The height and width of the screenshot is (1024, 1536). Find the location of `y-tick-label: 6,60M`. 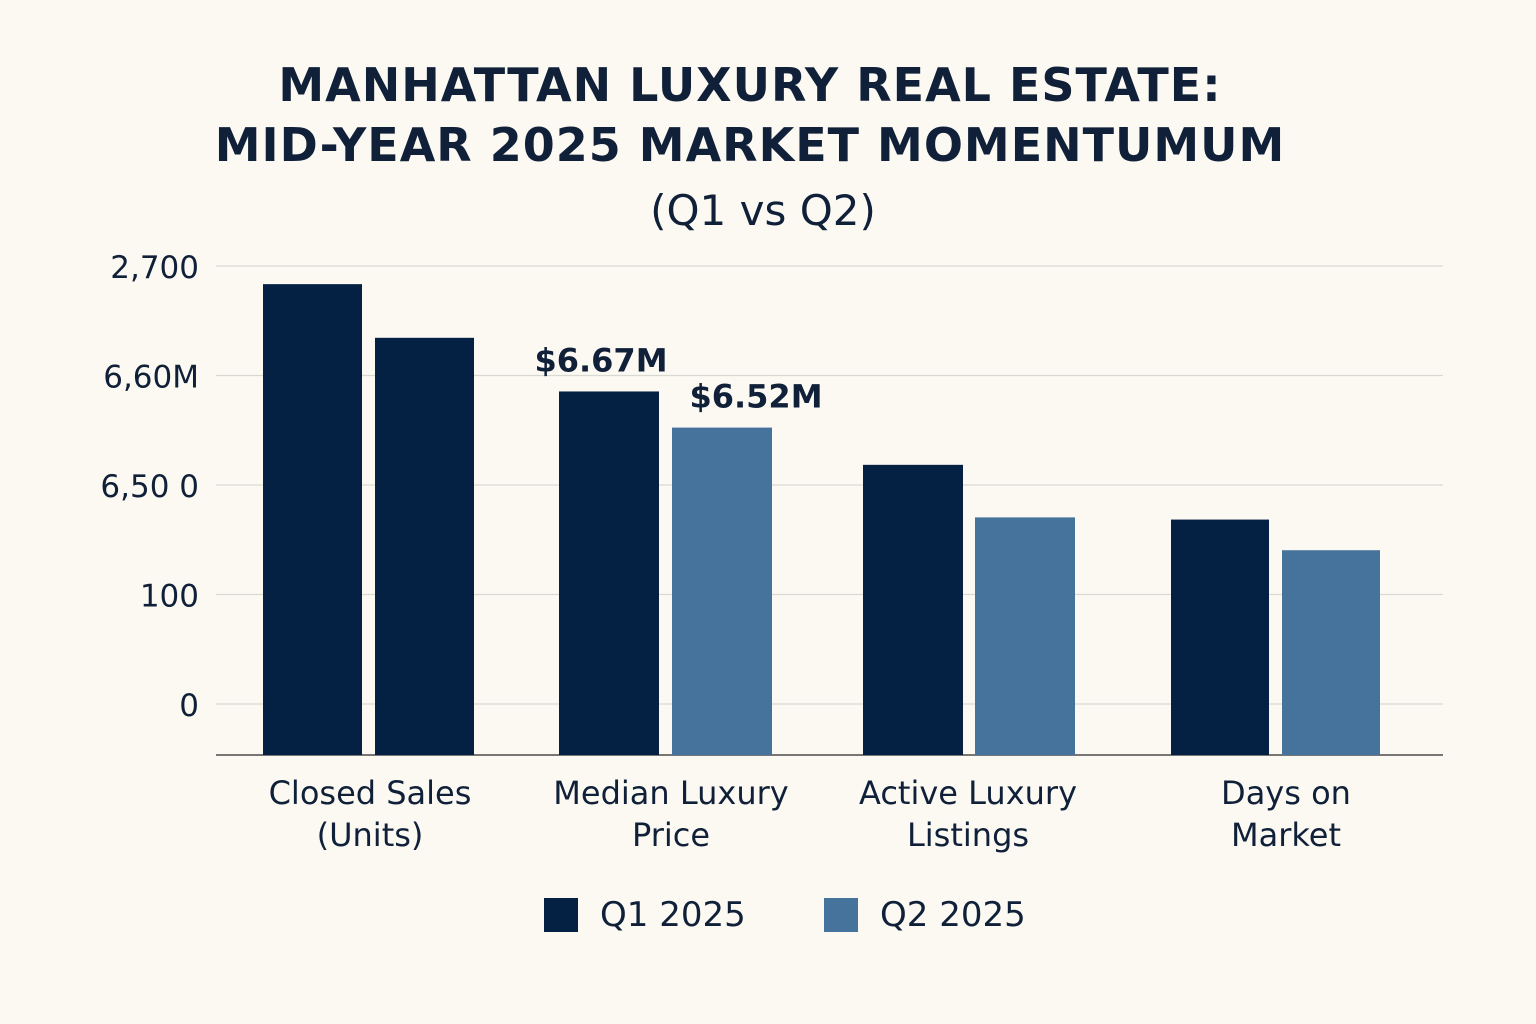

y-tick-label: 6,60M is located at coordinates (151, 378).